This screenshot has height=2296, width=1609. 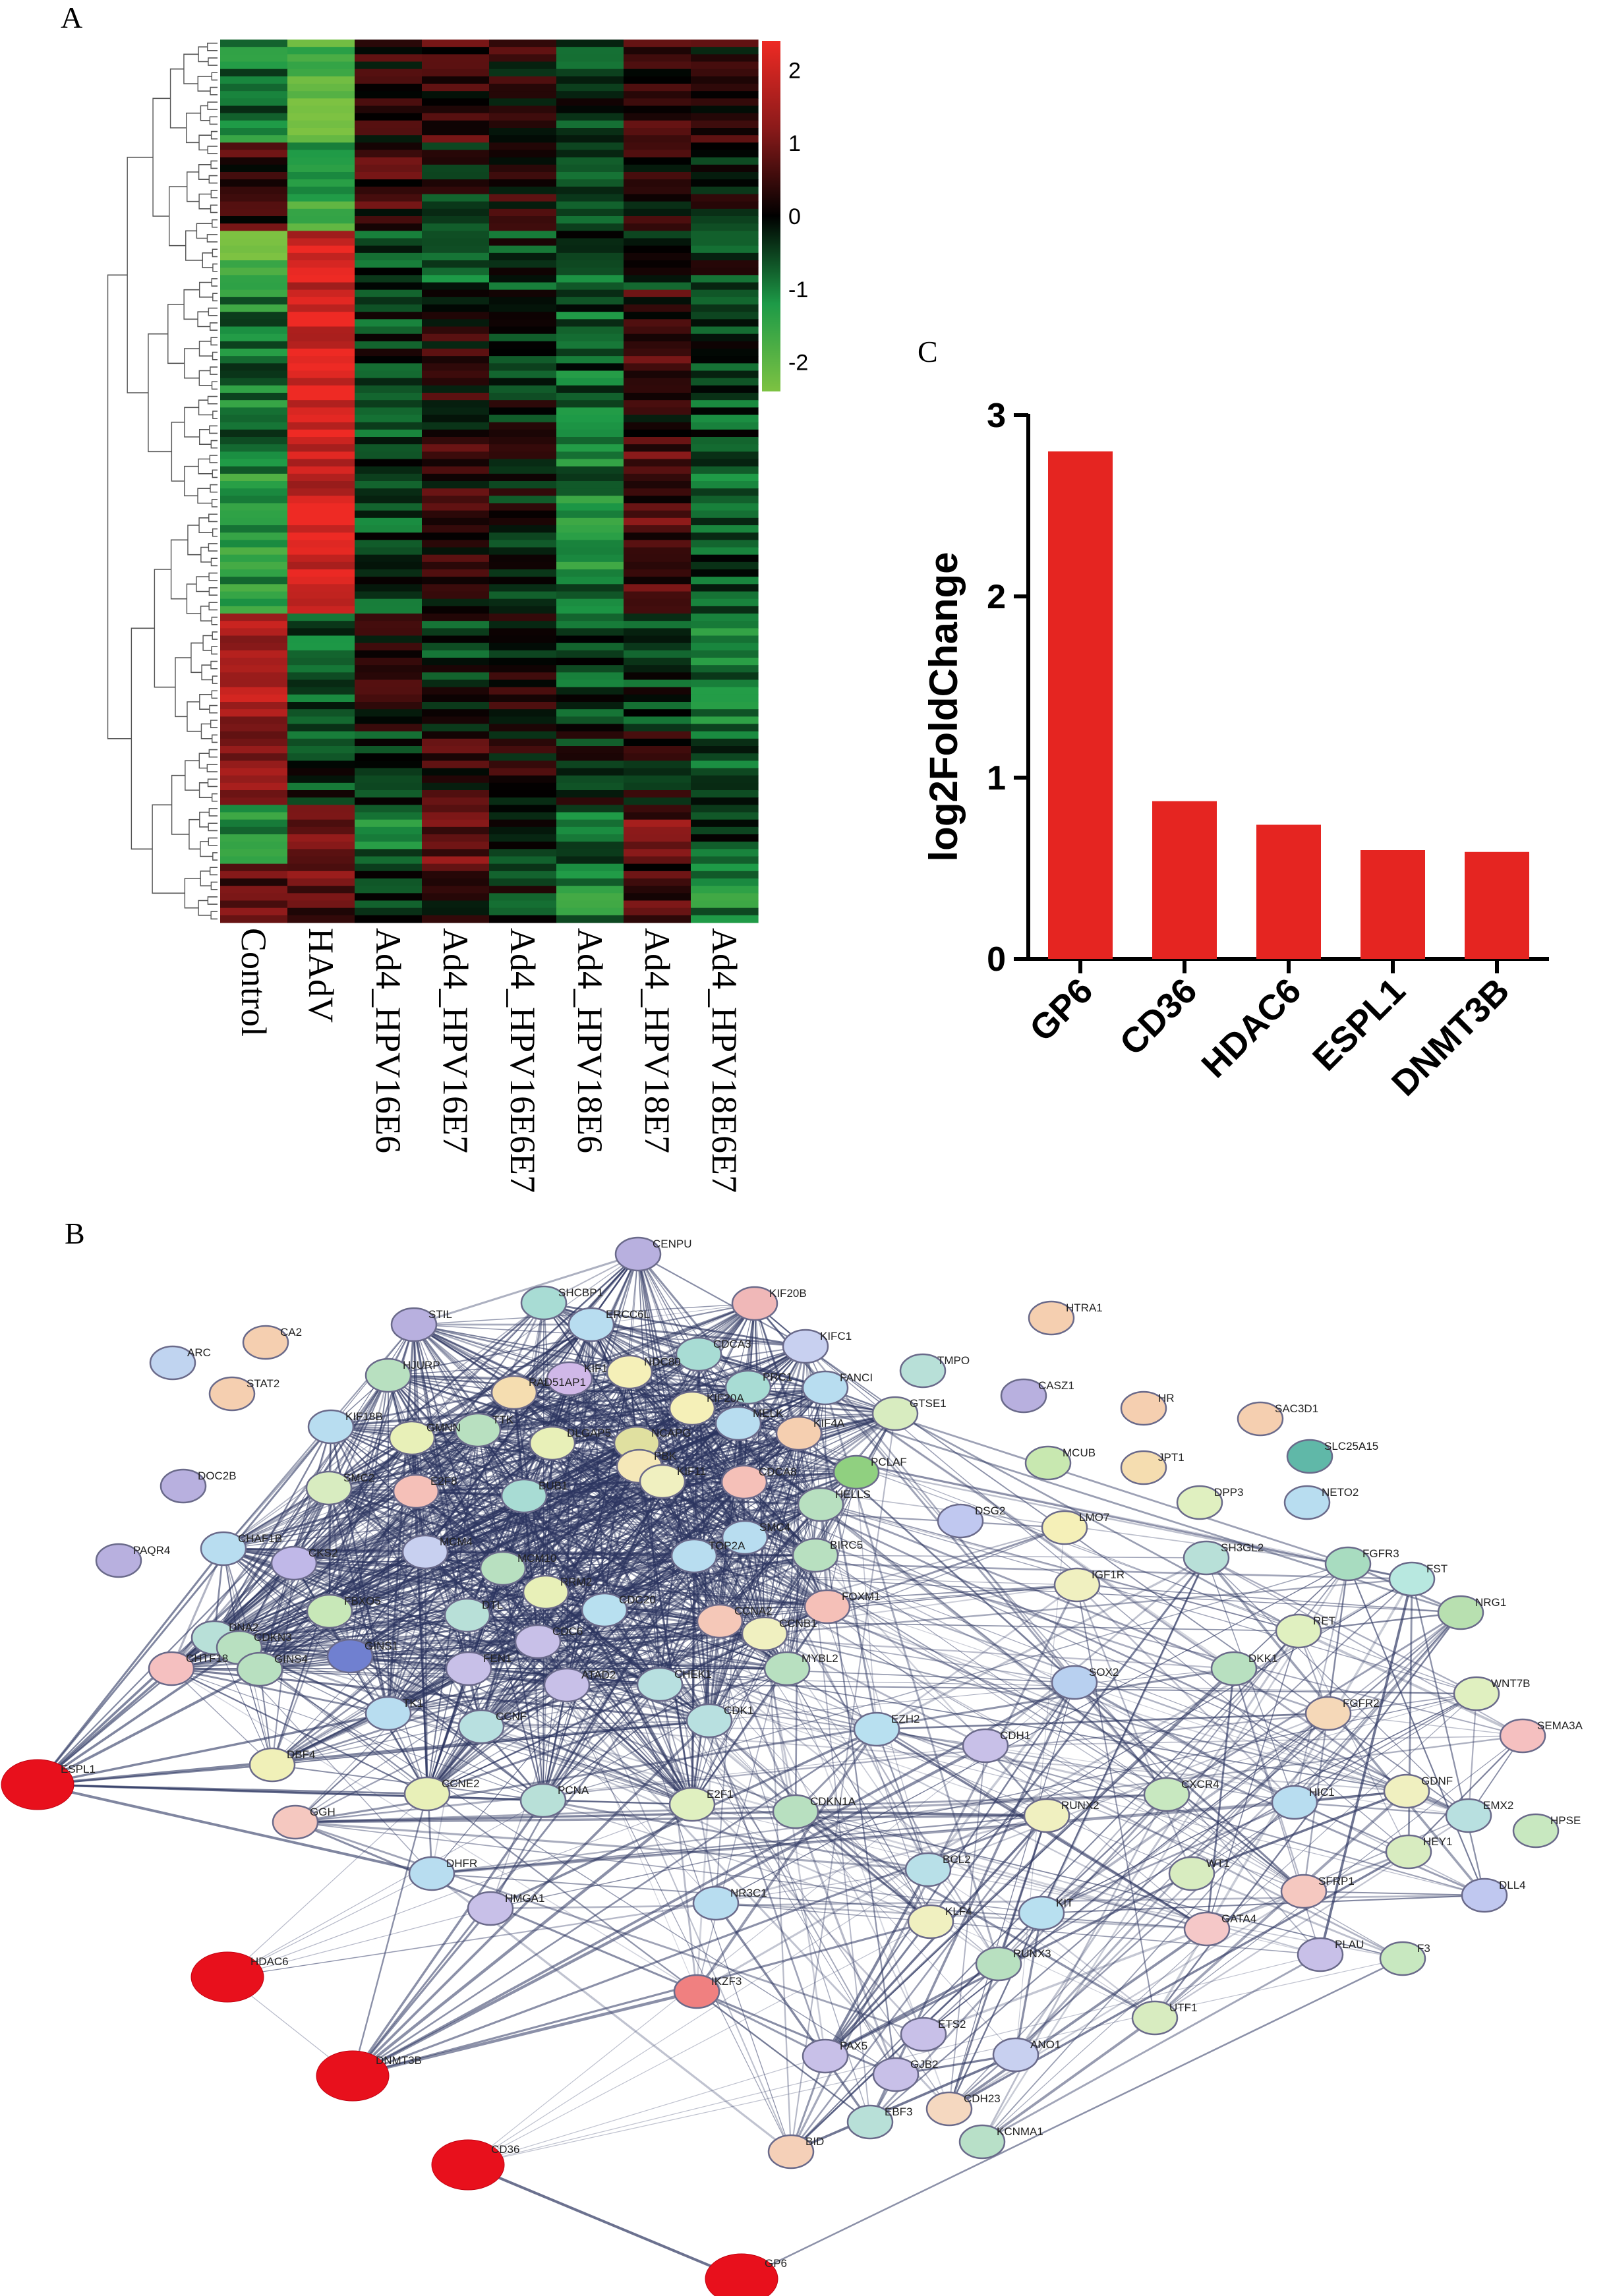 I want to click on heatmap-column-label: Ad4_HPV16E6E7, so click(x=522, y=1060).